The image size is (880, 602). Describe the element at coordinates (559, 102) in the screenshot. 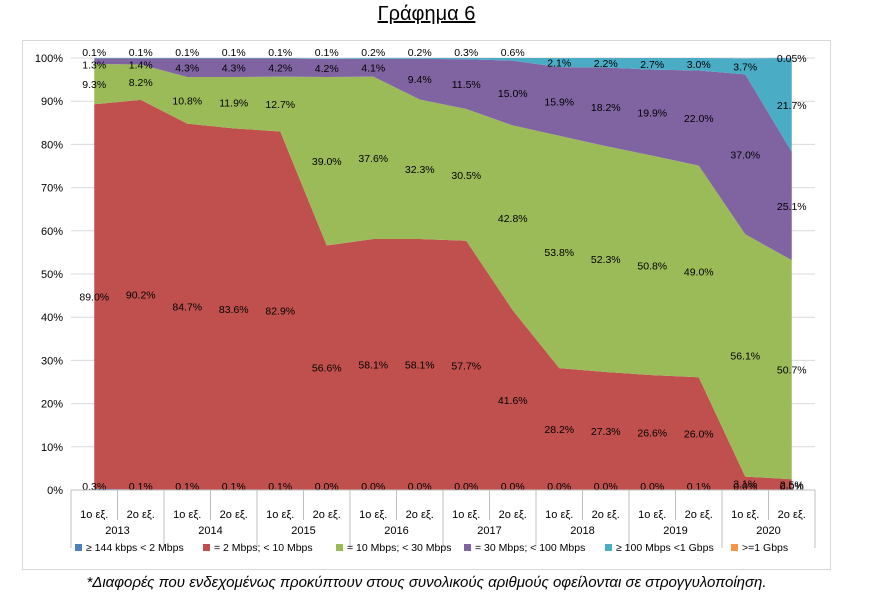

I see `data-label: 15.9%` at that location.